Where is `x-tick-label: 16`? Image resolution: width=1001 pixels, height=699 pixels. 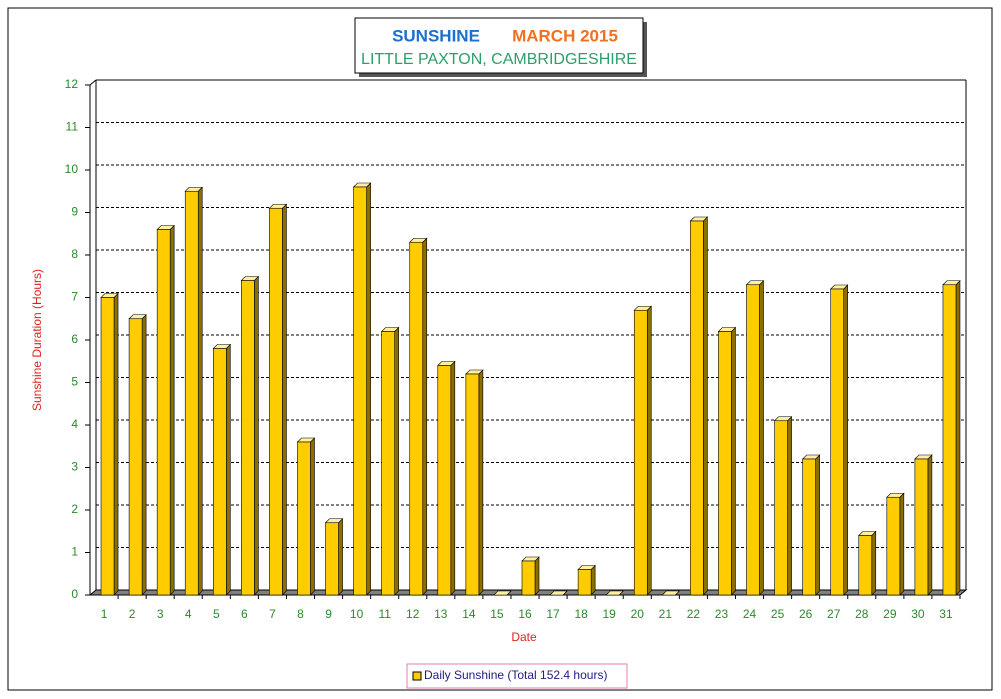
x-tick-label: 16 is located at coordinates (525, 614).